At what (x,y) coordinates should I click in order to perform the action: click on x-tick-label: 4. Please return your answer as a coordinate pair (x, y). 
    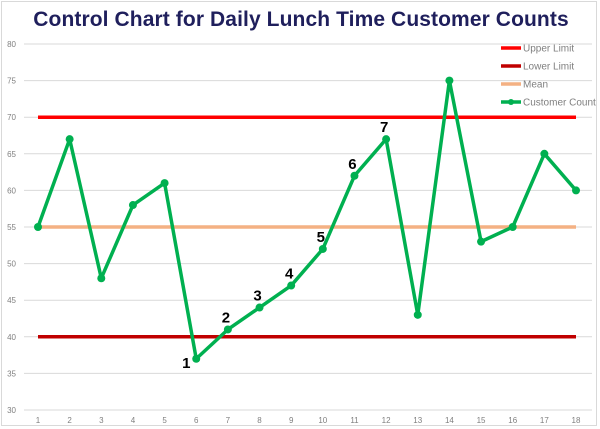
    Looking at the image, I should click on (133, 420).